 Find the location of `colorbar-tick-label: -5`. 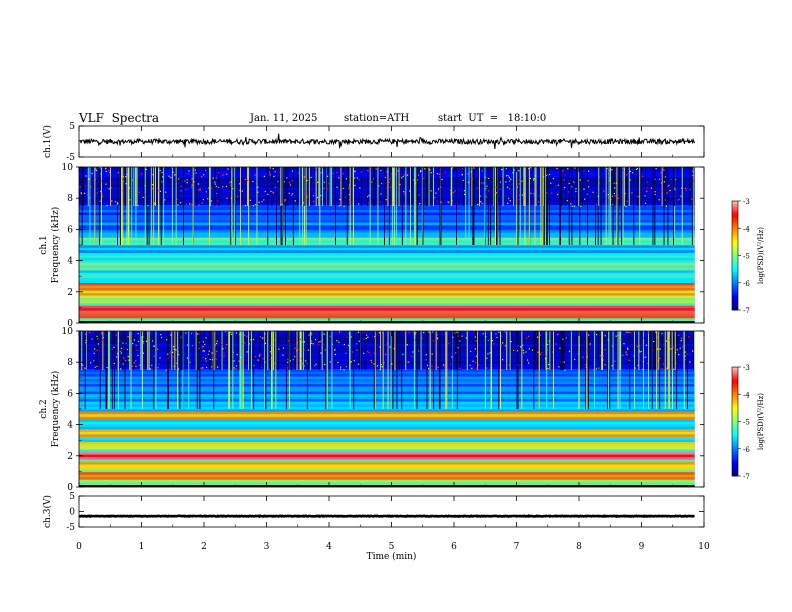

colorbar-tick-label: -5 is located at coordinates (746, 423).